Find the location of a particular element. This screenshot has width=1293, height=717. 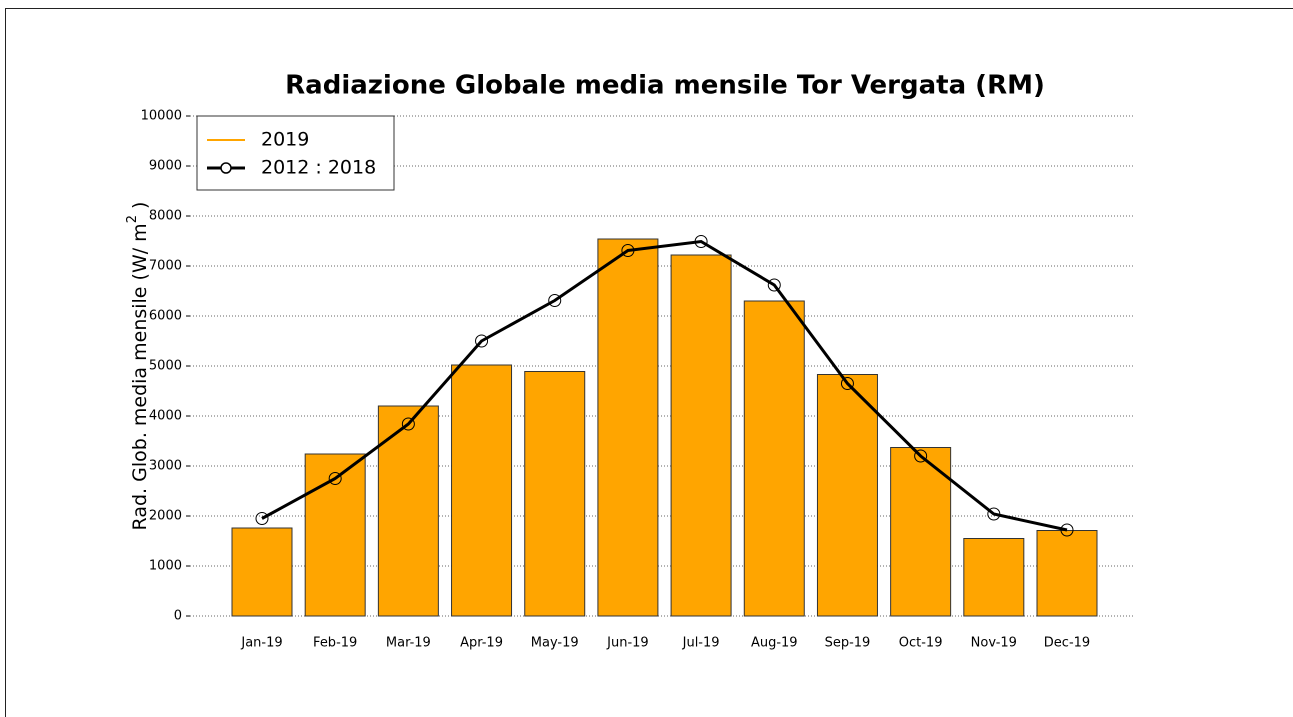

y-tick-label: 1000 is located at coordinates (165, 566).